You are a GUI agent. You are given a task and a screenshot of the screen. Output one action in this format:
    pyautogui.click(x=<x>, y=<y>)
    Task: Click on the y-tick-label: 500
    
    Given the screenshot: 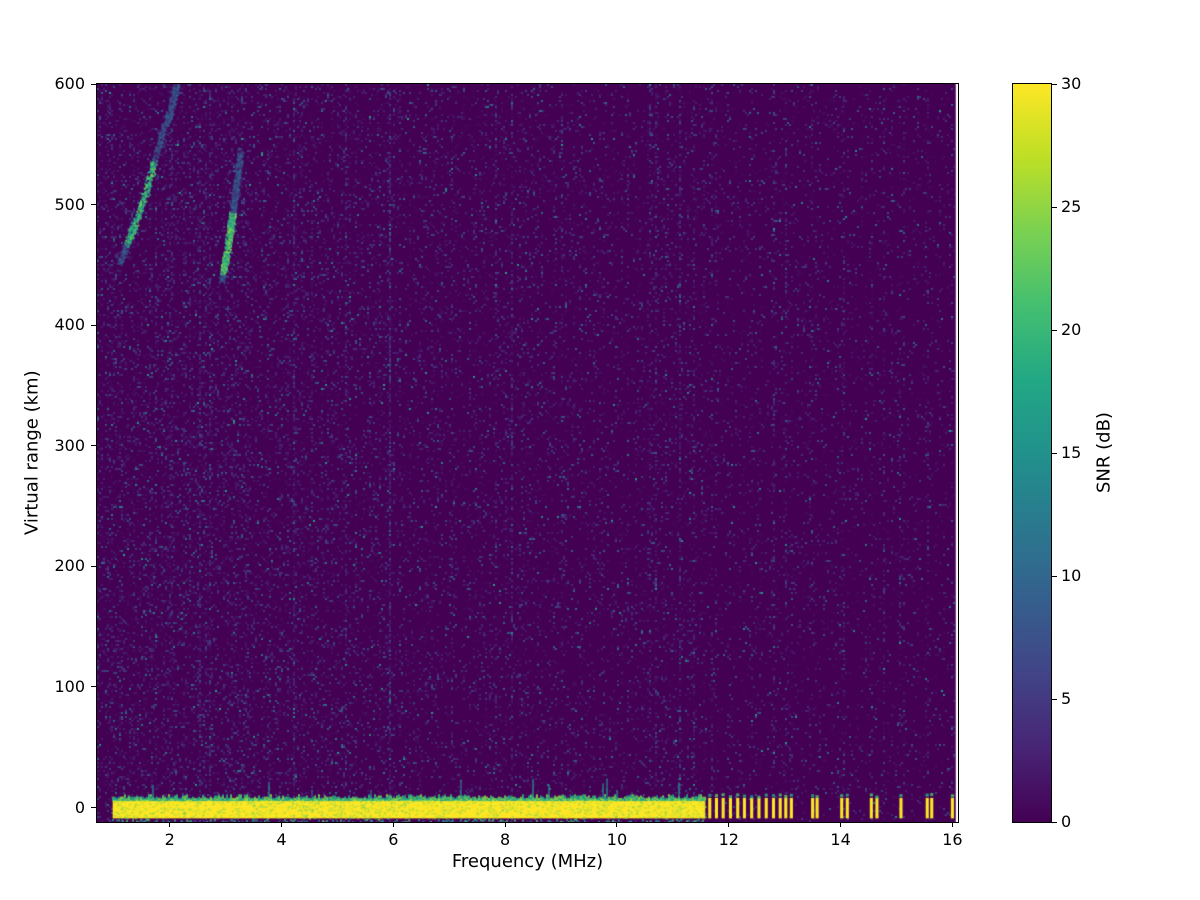 What is the action you would take?
    pyautogui.click(x=69, y=204)
    